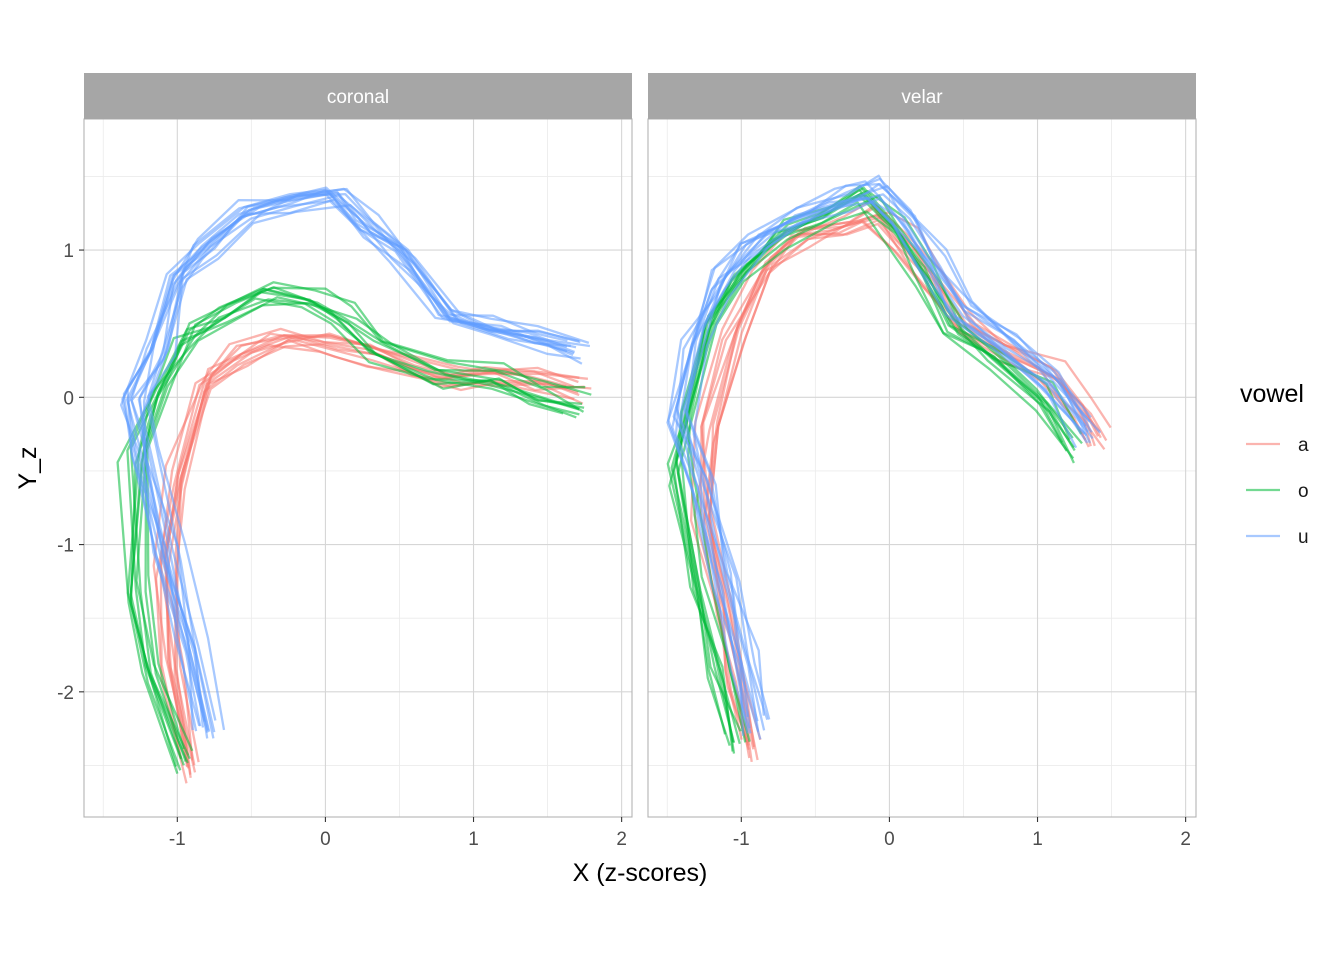  I want to click on legend: vowel a o u, so click(1274, 464).